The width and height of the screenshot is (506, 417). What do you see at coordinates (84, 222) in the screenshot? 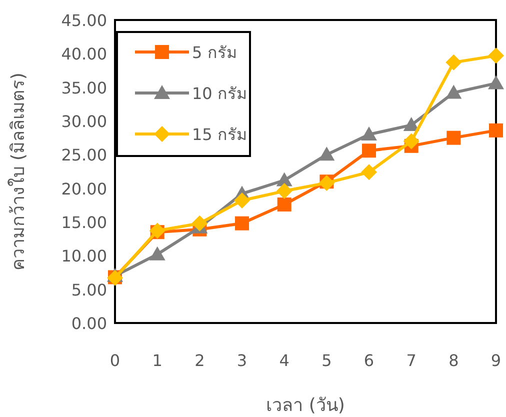
I see `y-tick-label: 15.00` at bounding box center [84, 222].